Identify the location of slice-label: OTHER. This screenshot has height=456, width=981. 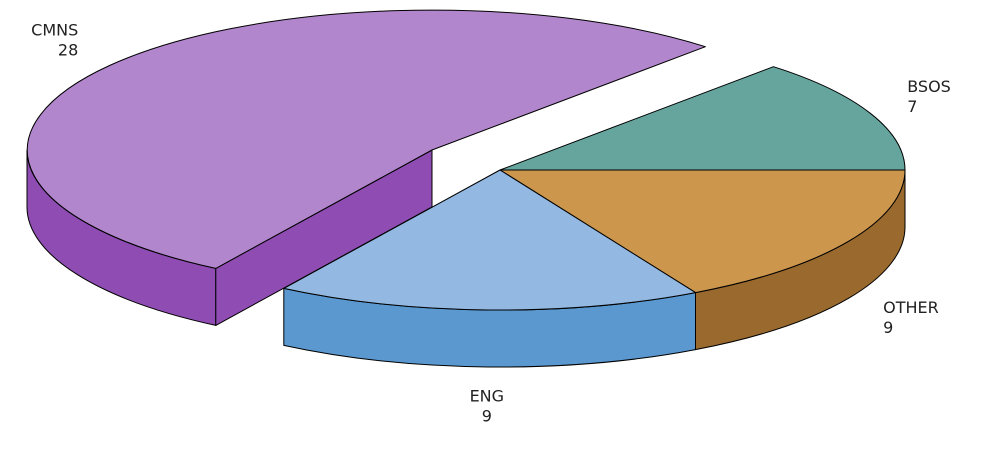
(911, 307).